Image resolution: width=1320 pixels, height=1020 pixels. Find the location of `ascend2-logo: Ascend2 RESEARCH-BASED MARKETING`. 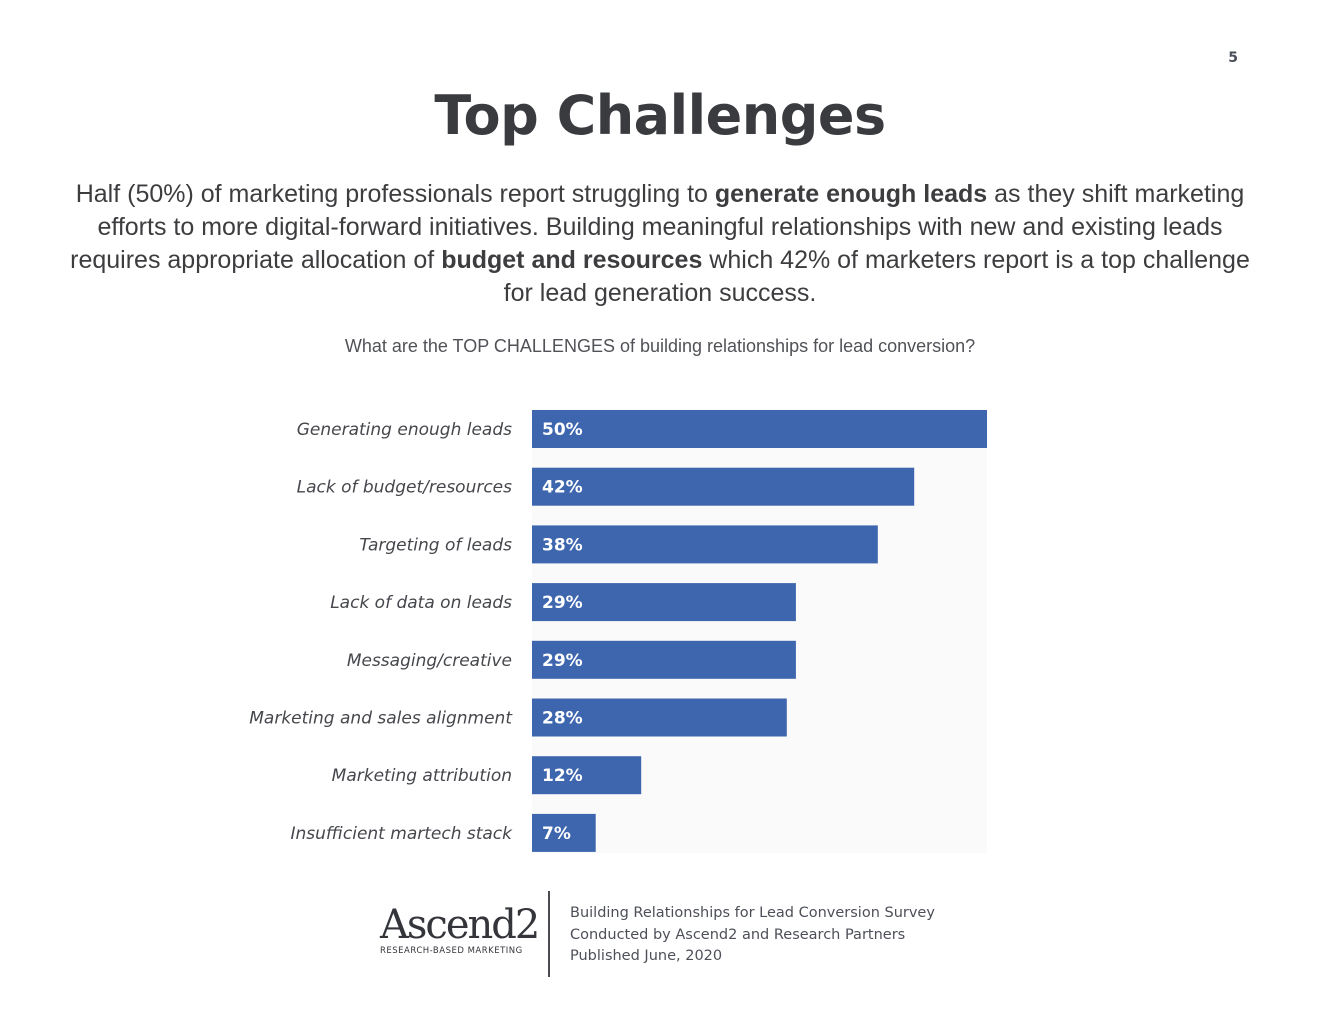

ascend2-logo: Ascend2 RESEARCH-BASED MARKETING is located at coordinates (460, 935).